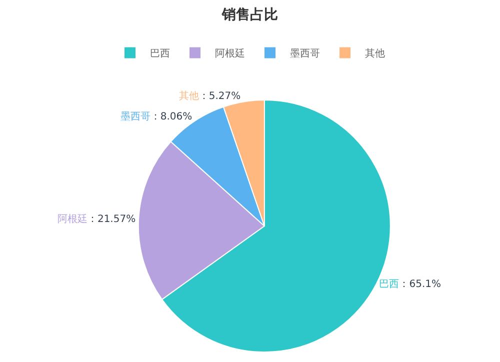 This screenshot has width=500, height=362. What do you see at coordinates (135, 117) in the screenshot?
I see `slice-label: 墨西哥` at bounding box center [135, 117].